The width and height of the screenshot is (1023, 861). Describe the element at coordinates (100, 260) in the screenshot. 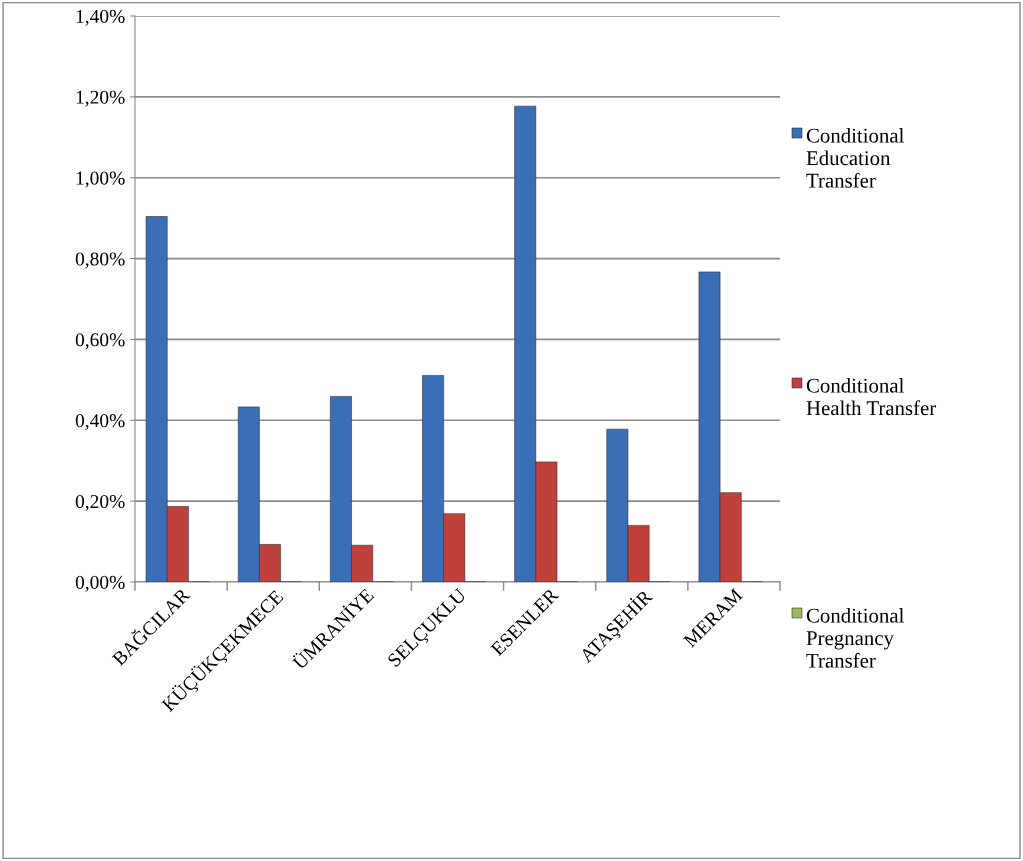

I see `y-tick-label: 0,80%` at that location.